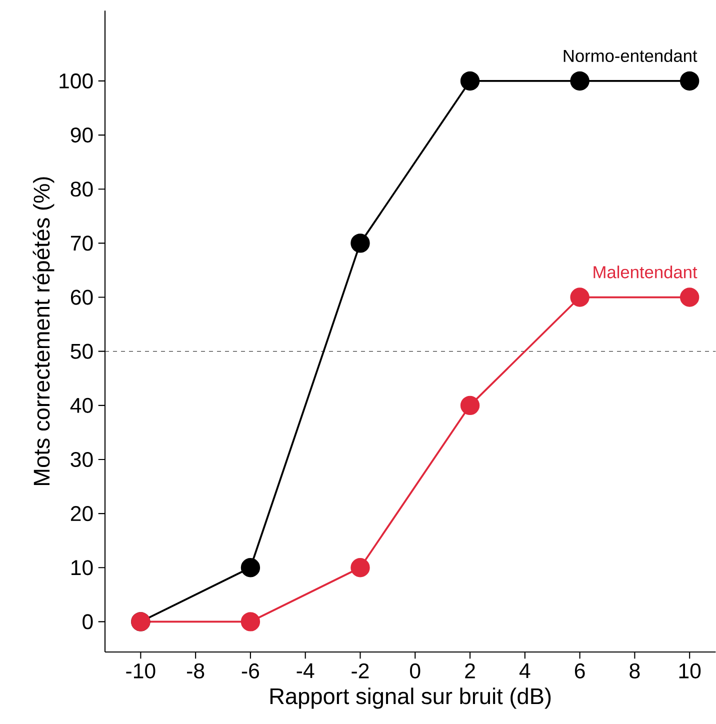 The height and width of the screenshot is (724, 716). Describe the element at coordinates (635, 670) in the screenshot. I see `x-tick-label: 8` at that location.